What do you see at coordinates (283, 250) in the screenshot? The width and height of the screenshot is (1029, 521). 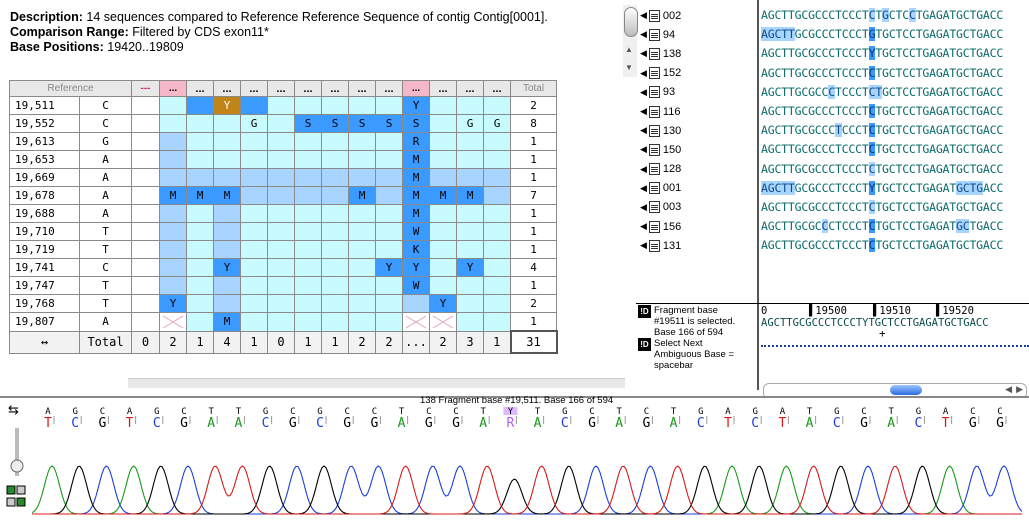 I see `grid-row: 19,719 T K 1` at bounding box center [283, 250].